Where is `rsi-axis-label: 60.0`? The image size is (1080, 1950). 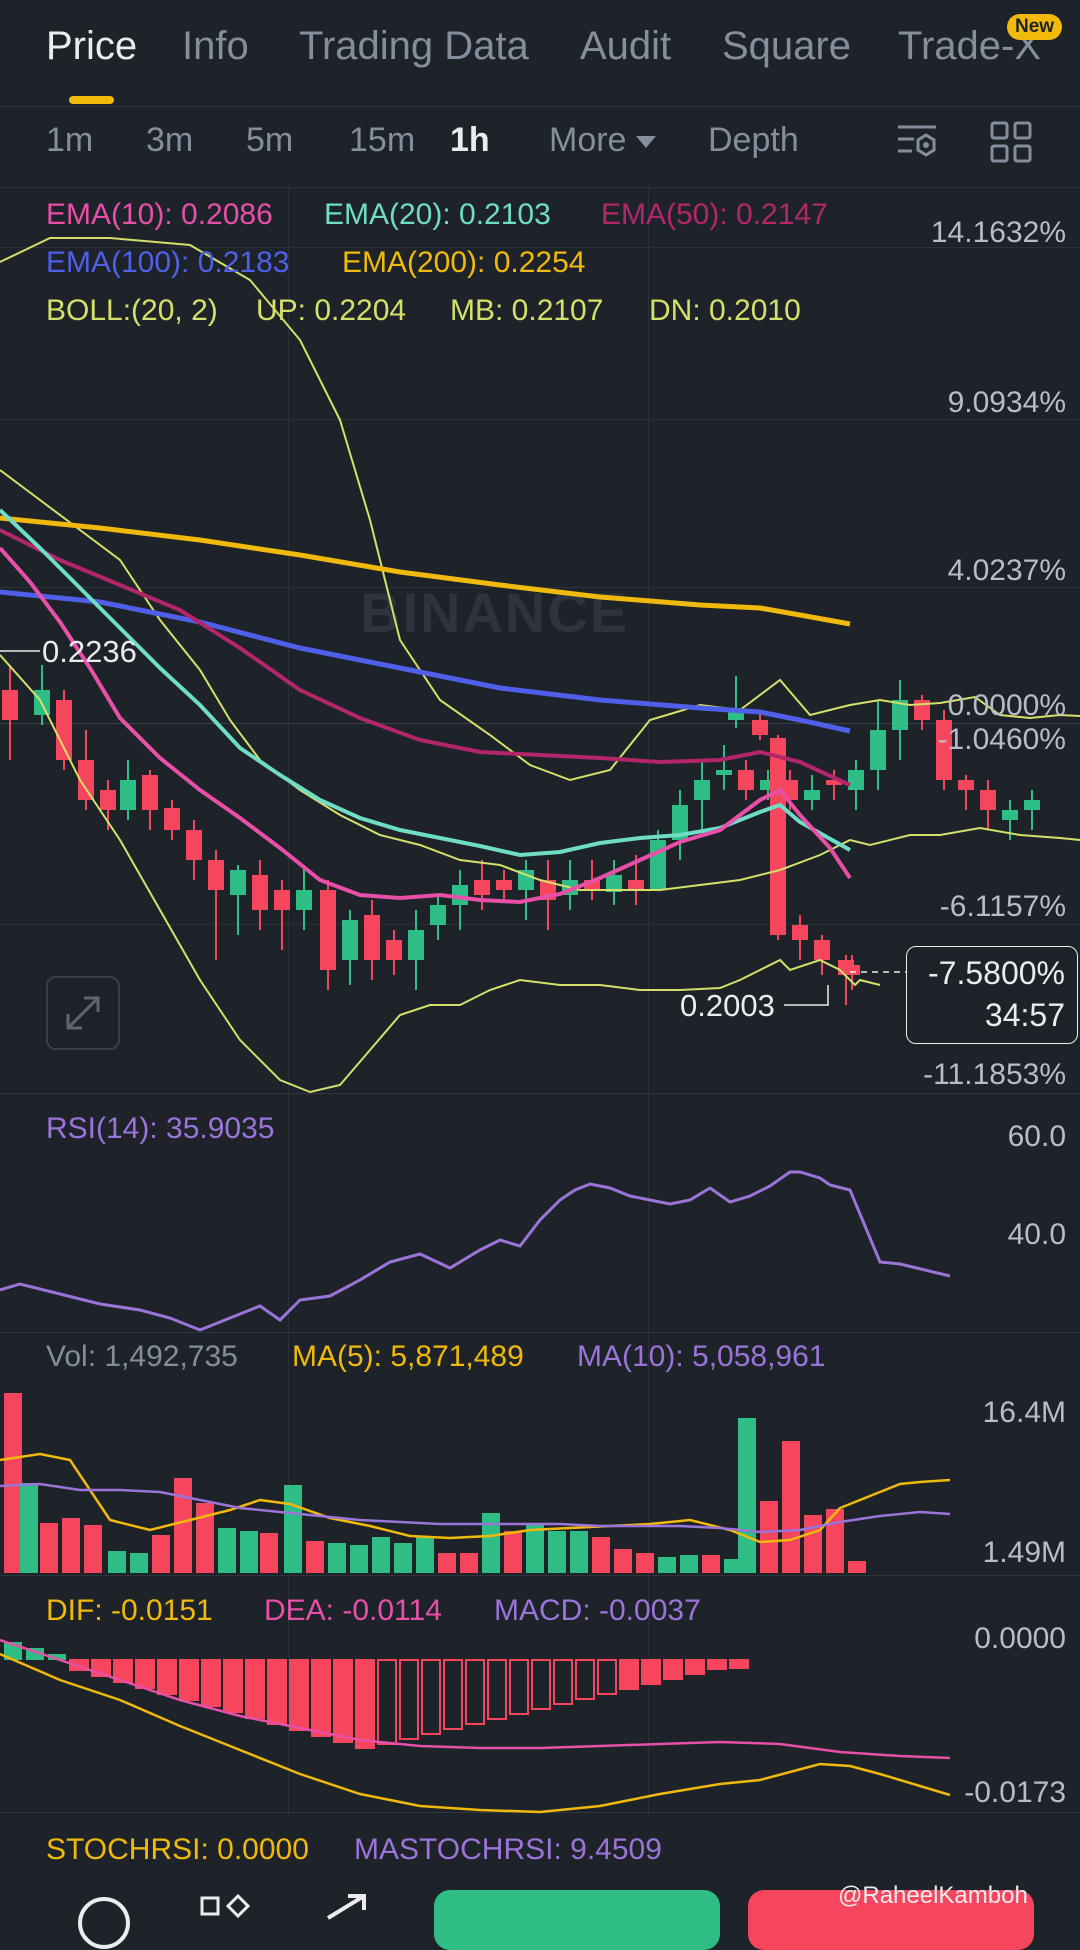 rsi-axis-label: 60.0 is located at coordinates (1036, 1136).